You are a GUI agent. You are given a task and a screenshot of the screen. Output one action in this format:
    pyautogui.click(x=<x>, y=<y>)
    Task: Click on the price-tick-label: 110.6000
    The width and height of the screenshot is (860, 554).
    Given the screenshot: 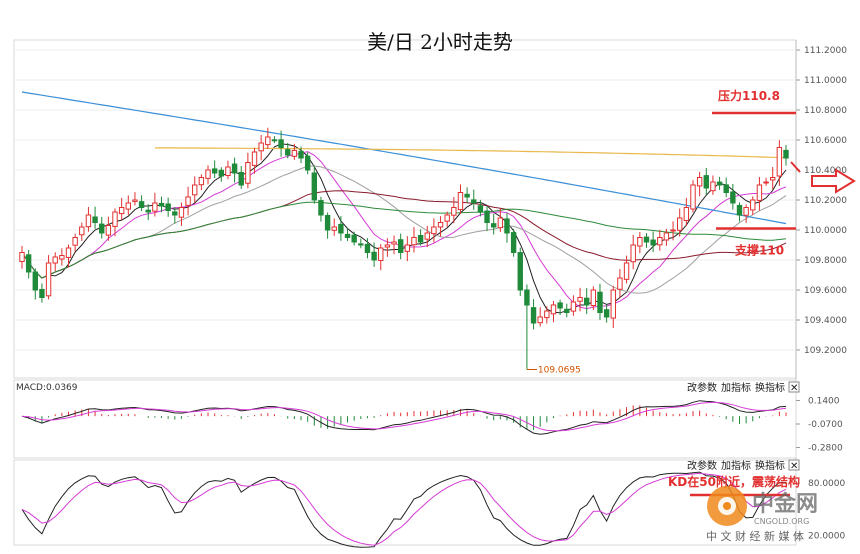 What is the action you would take?
    pyautogui.click(x=825, y=141)
    